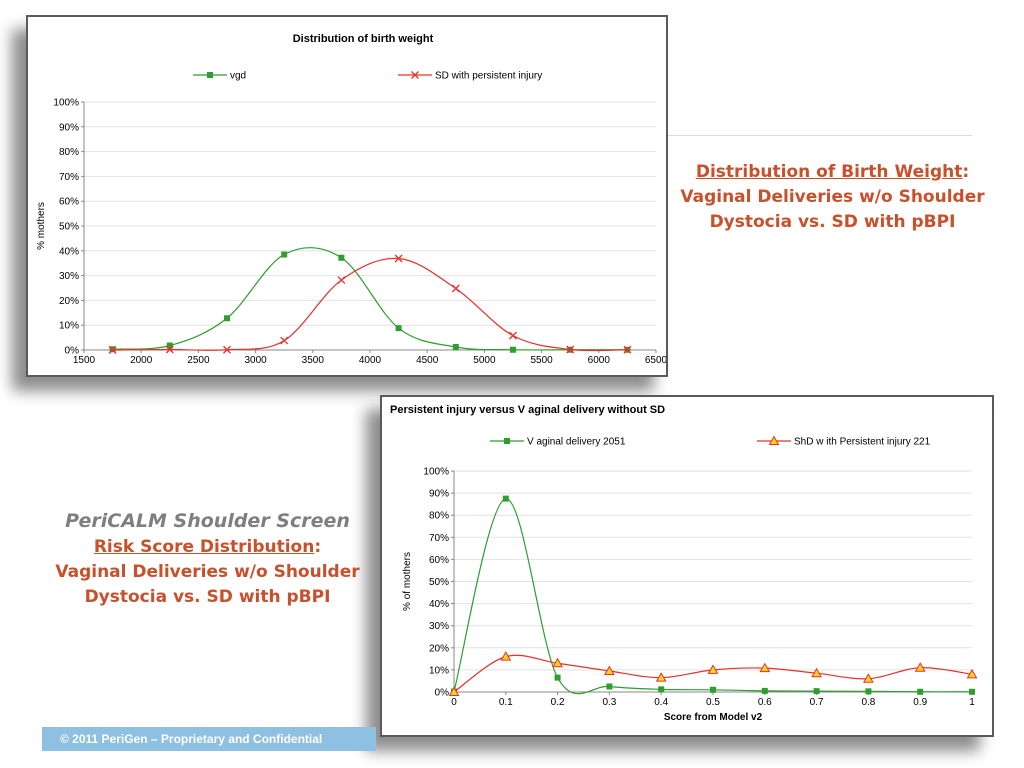 This screenshot has height=768, width=1024. What do you see at coordinates (920, 702) in the screenshot?
I see `x-tick-label: 0.9` at bounding box center [920, 702].